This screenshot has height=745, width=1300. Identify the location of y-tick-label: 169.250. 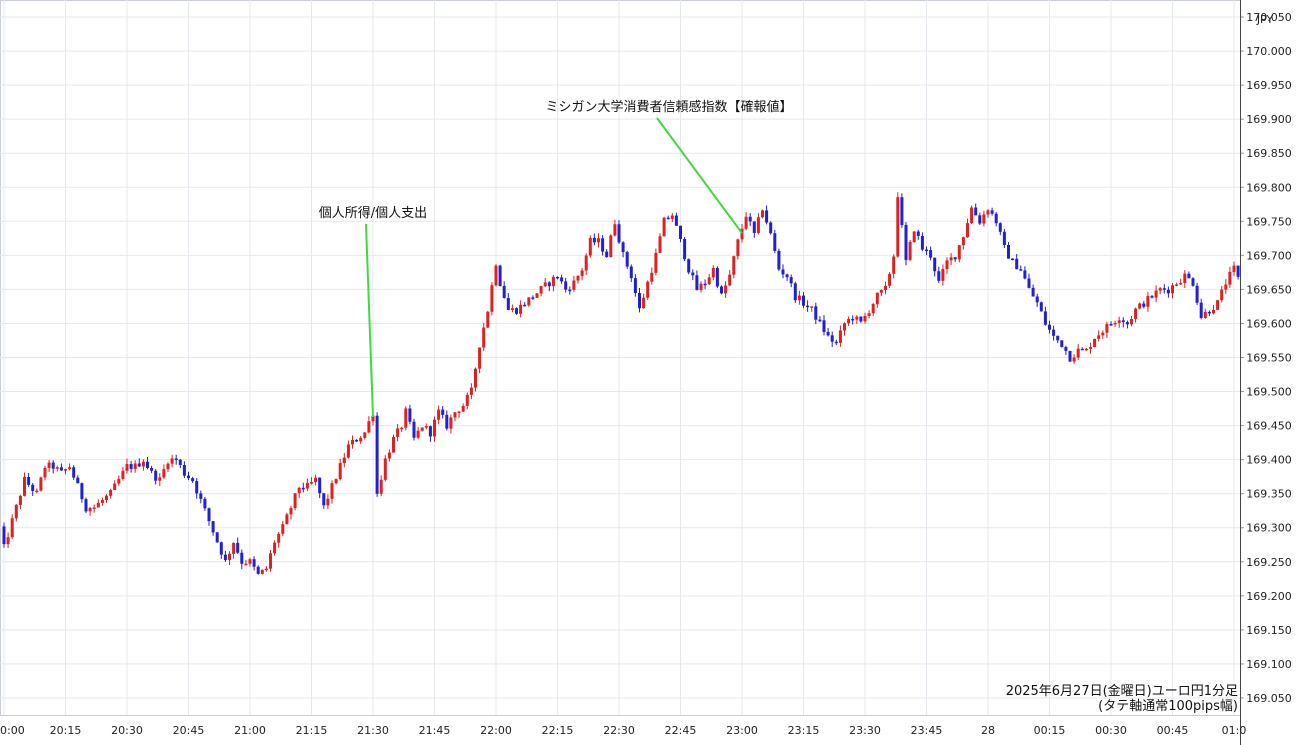
(1269, 562).